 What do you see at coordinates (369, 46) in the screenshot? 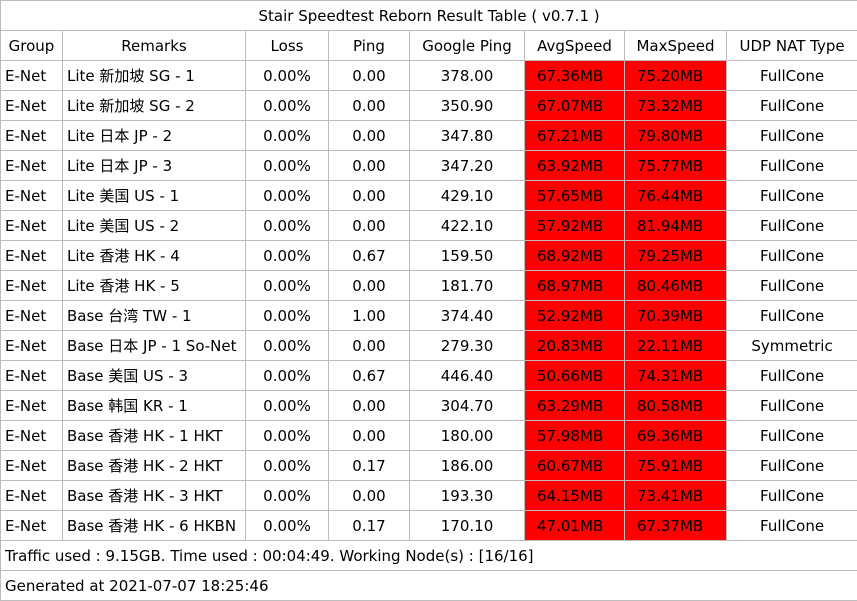
I see `column-header-ping: Ping` at bounding box center [369, 46].